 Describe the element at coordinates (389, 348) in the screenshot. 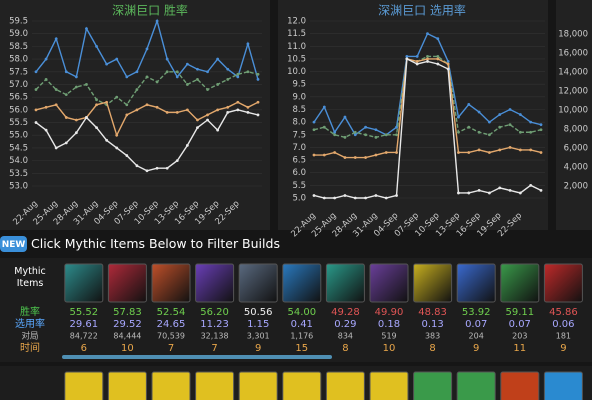

I see `time: 10` at that location.